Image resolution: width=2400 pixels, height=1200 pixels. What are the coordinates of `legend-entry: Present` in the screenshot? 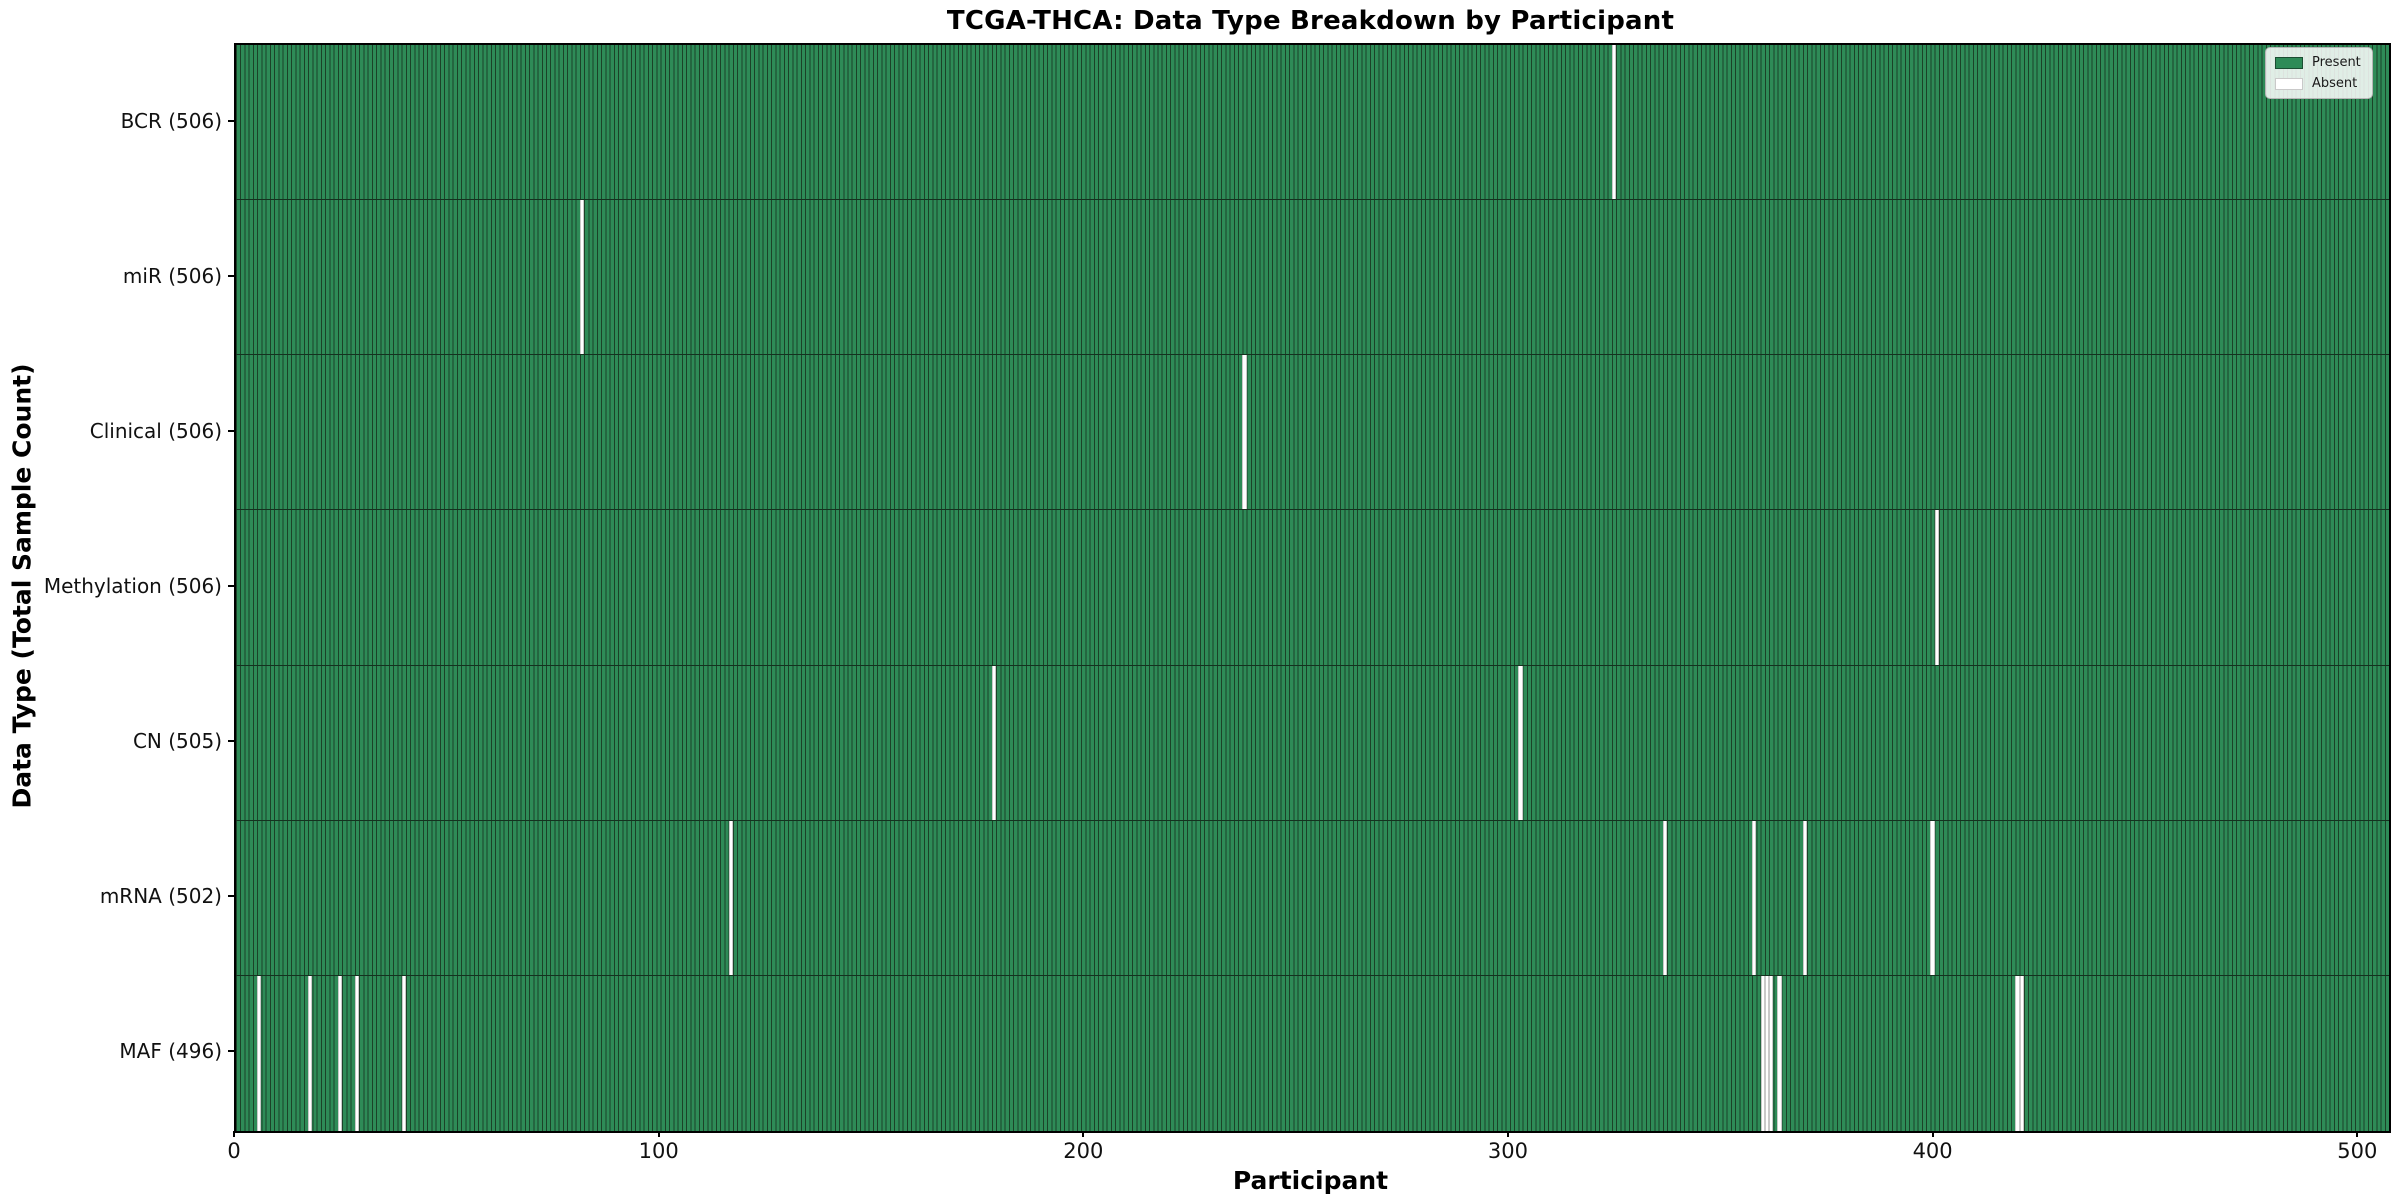 It's located at (2318, 62).